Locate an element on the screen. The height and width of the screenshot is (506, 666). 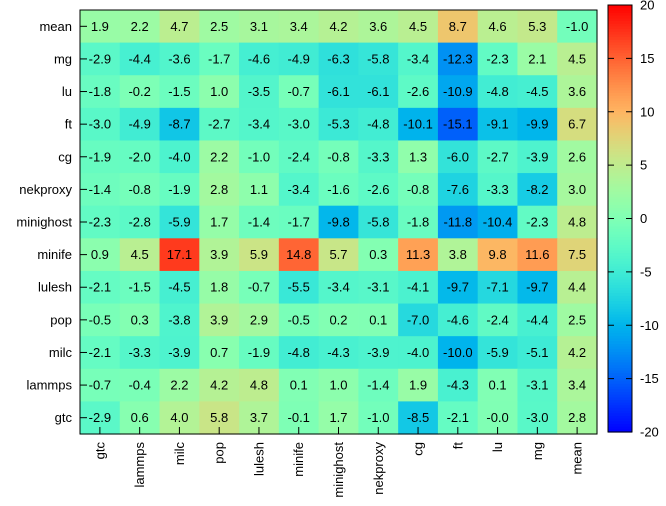
cell-value-label: -8.5 is located at coordinates (418, 417).